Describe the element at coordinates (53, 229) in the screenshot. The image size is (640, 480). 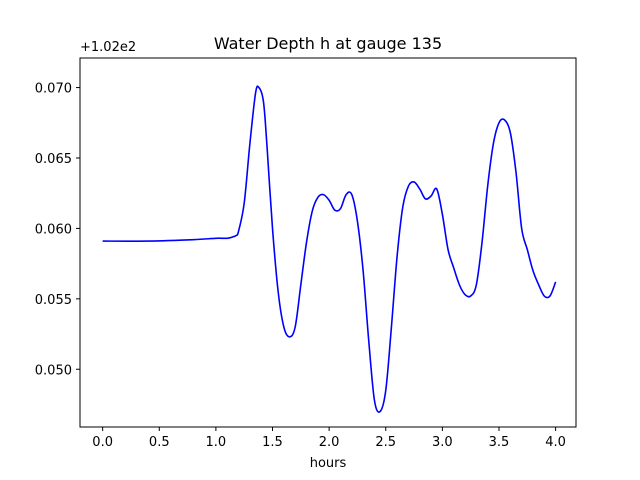
I see `y-tick-label: 0.060` at that location.